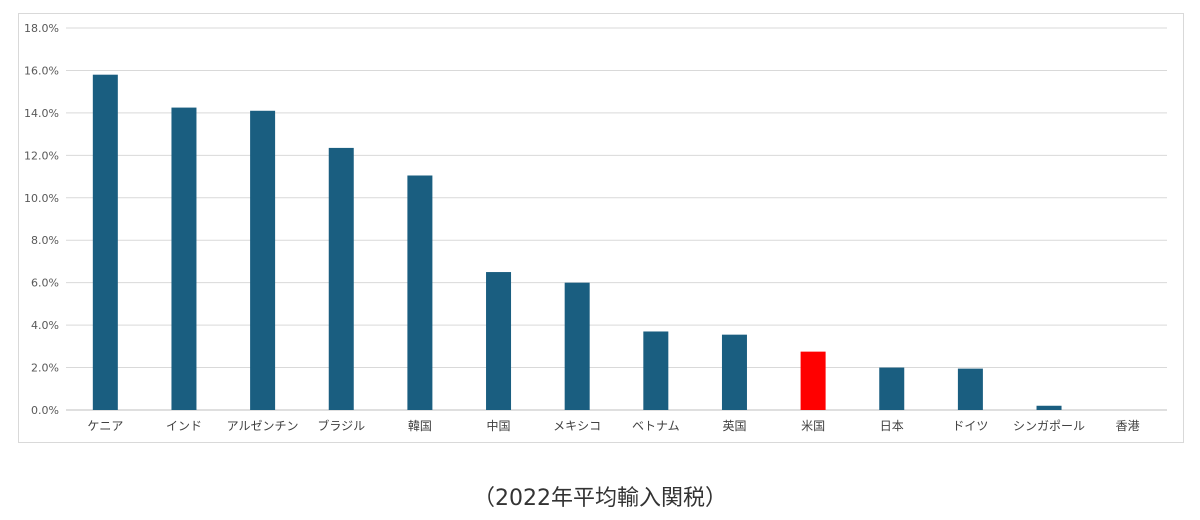 The width and height of the screenshot is (1200, 520). Describe the element at coordinates (970, 426) in the screenshot. I see `x-category-label: ドイツ` at that location.